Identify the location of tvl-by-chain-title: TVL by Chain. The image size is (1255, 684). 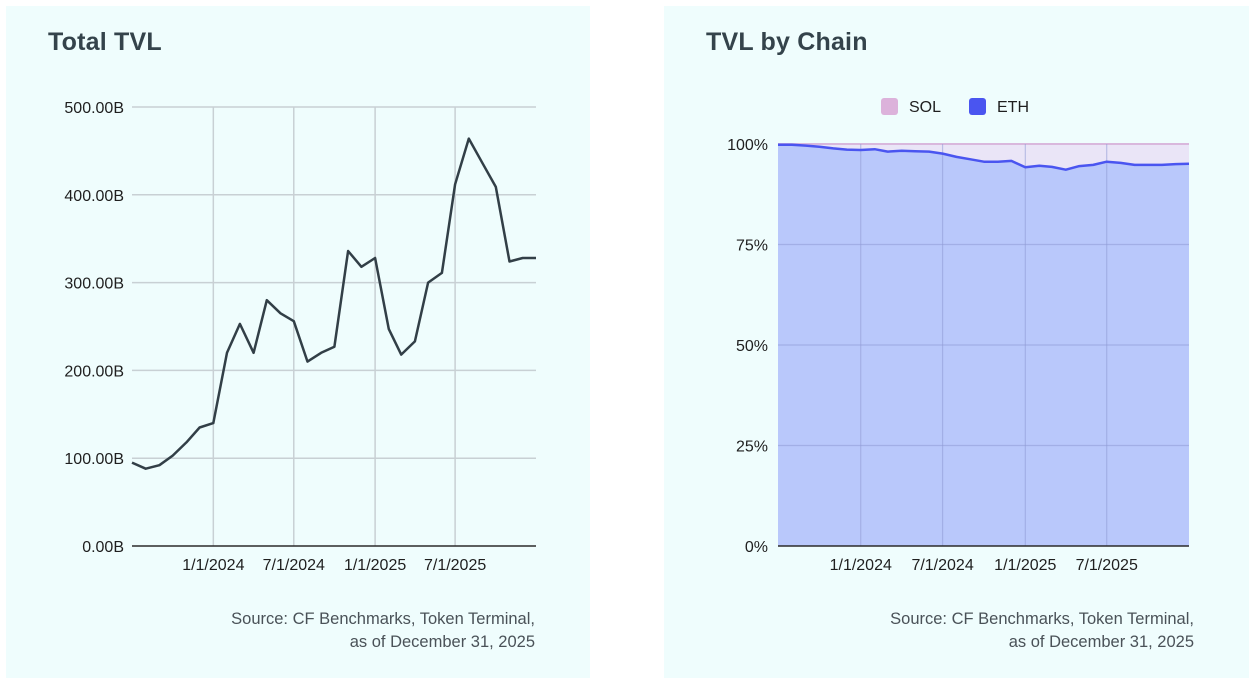
(787, 42).